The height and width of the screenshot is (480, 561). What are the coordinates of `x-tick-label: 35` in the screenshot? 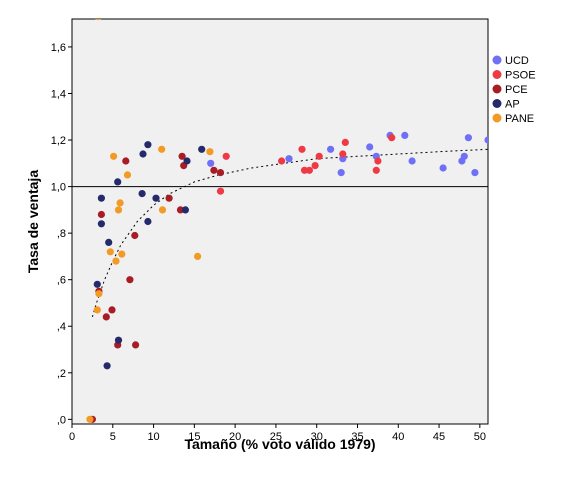 It's located at (357, 437).